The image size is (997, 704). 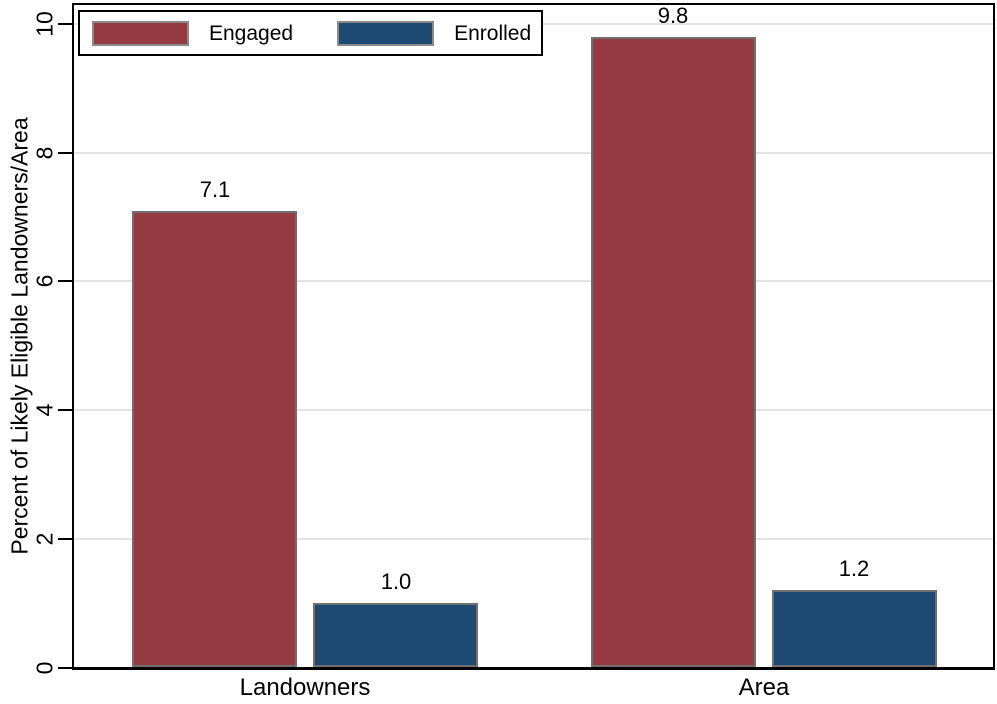 I want to click on y-tick-label-8: 8, so click(x=44, y=153).